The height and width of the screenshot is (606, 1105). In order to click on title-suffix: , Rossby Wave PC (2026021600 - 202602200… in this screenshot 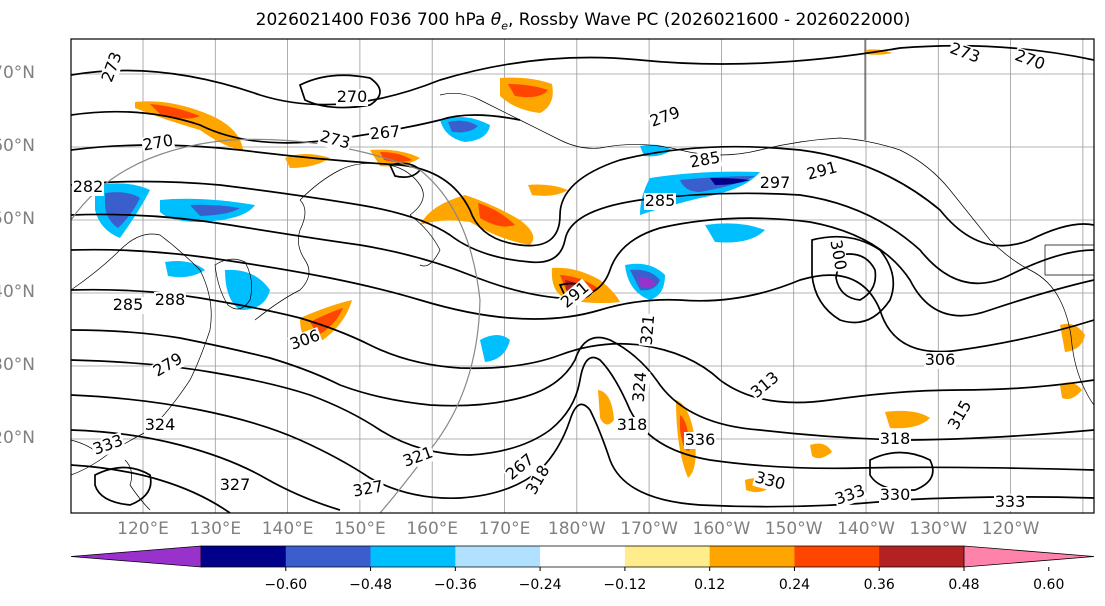, I will do `click(709, 20)`.